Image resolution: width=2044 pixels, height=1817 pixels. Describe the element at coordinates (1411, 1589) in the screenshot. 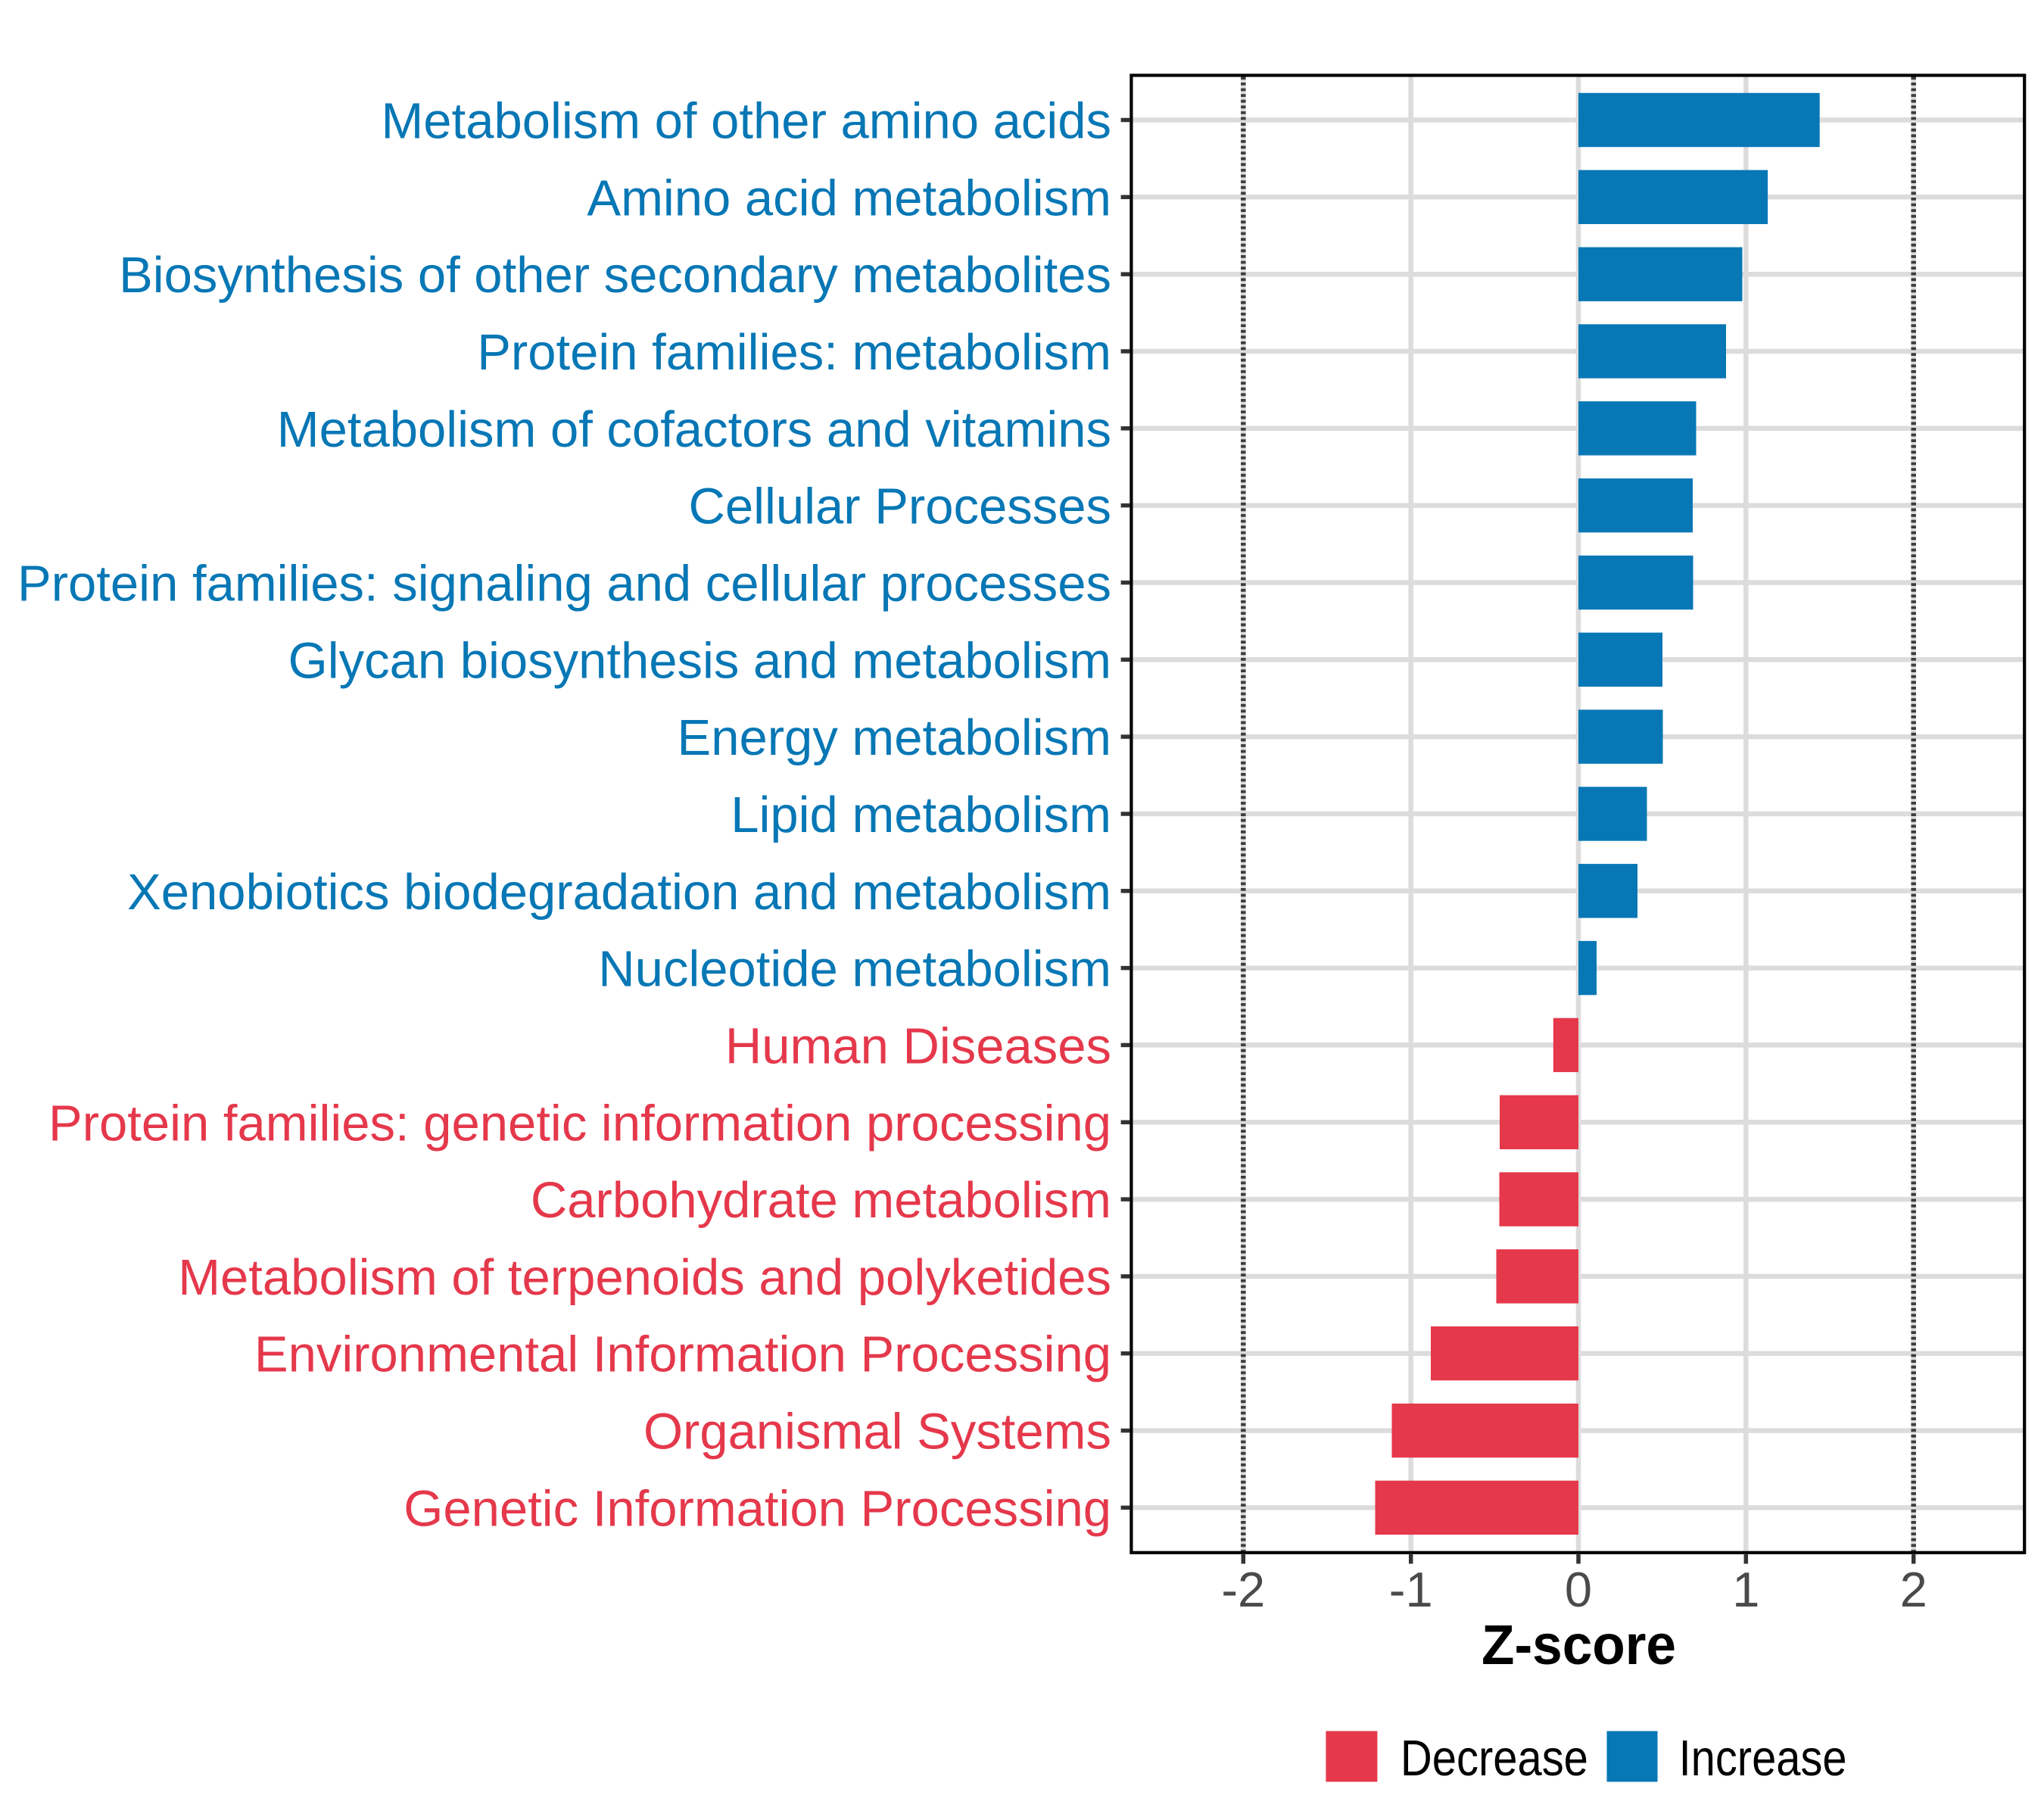

I see `svg-text: -1` at that location.